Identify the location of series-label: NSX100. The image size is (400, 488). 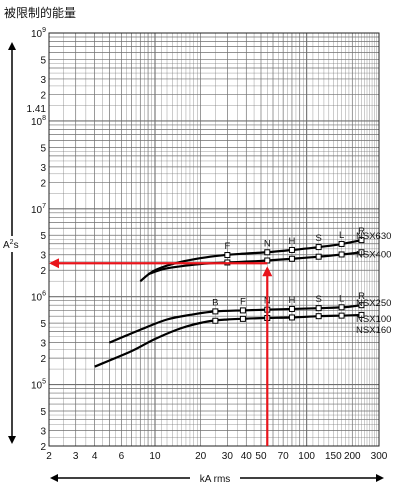
(373, 319).